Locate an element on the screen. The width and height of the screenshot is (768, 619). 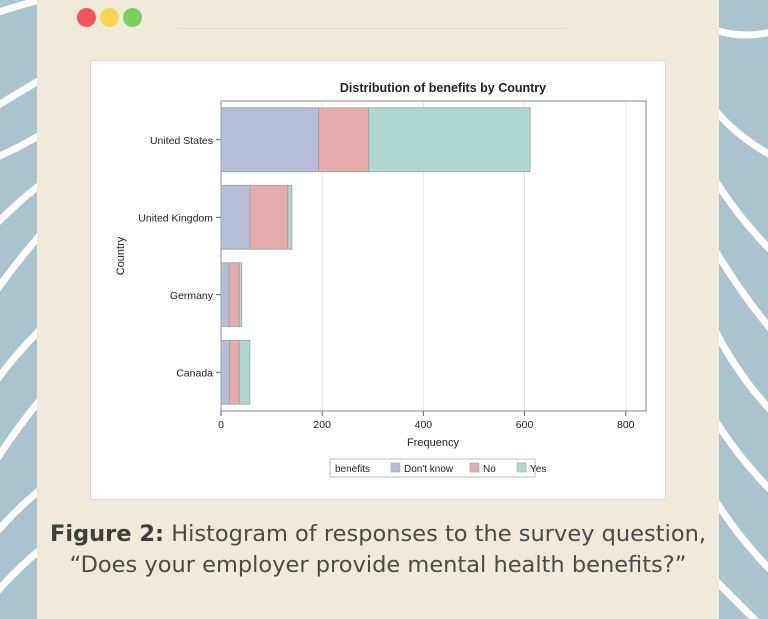
legend: benefits Don't know No Yes is located at coordinates (437, 468).